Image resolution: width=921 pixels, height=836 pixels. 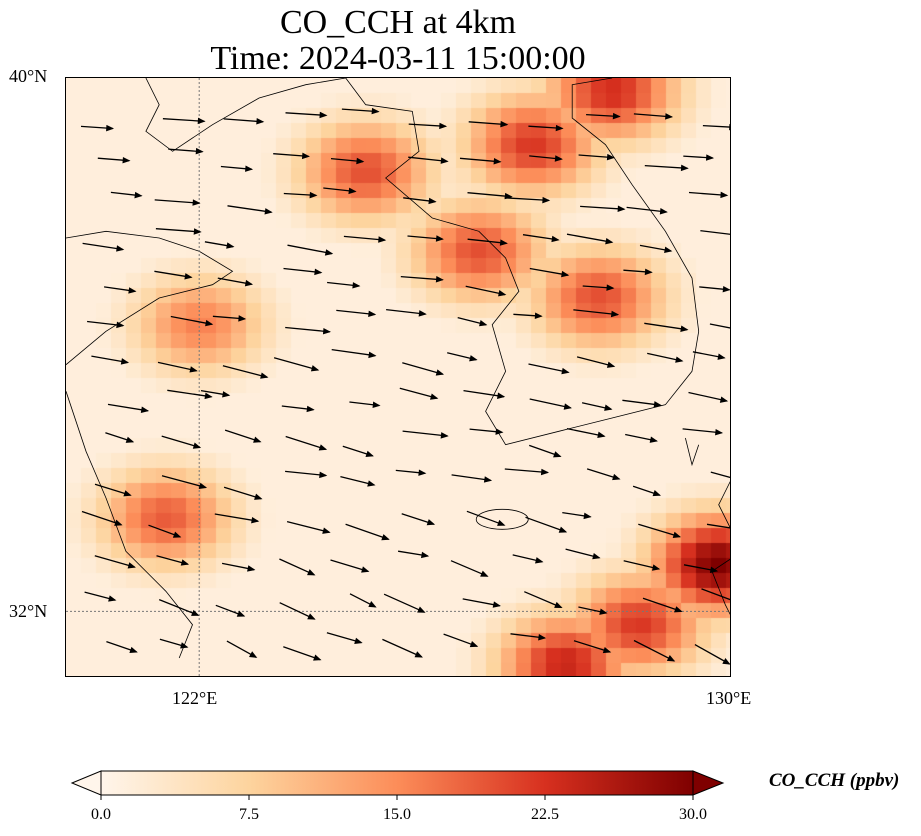 What do you see at coordinates (86, 783) in the screenshot?
I see `colorbar-min-extend` at bounding box center [86, 783].